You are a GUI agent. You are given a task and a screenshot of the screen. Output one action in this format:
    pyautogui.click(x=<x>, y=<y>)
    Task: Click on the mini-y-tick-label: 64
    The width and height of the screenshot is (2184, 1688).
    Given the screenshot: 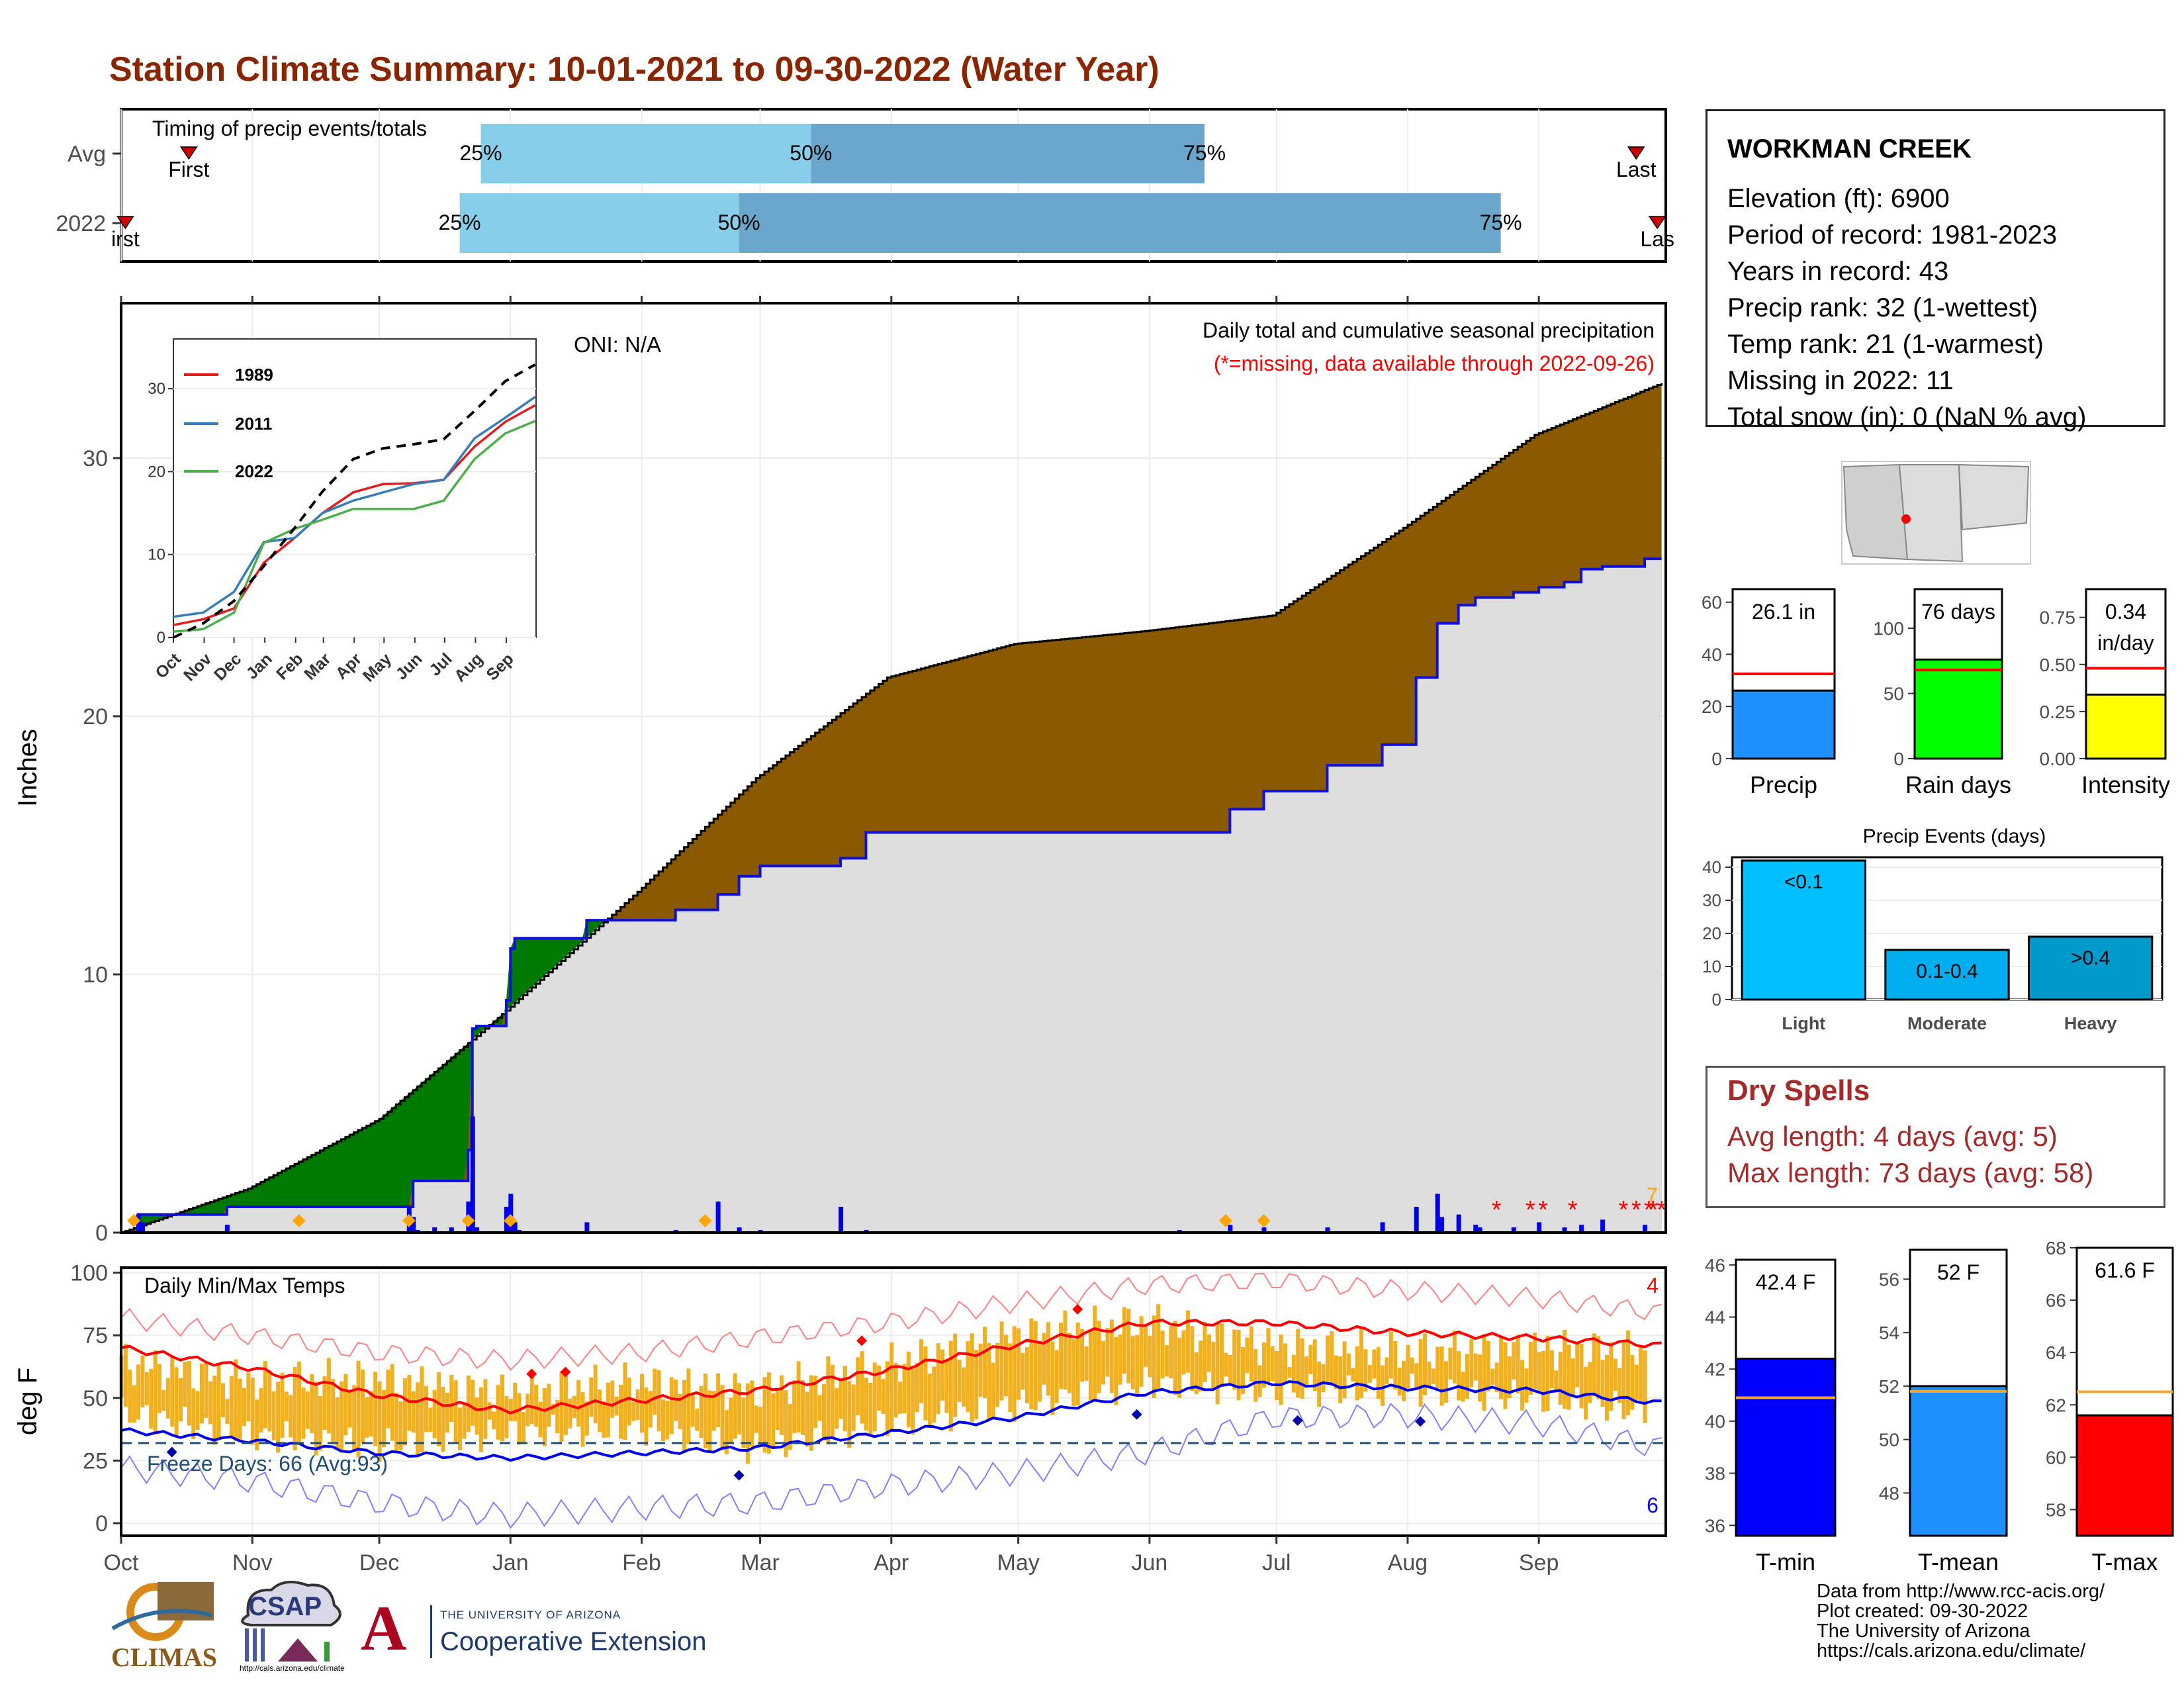 What is the action you would take?
    pyautogui.click(x=2056, y=1352)
    